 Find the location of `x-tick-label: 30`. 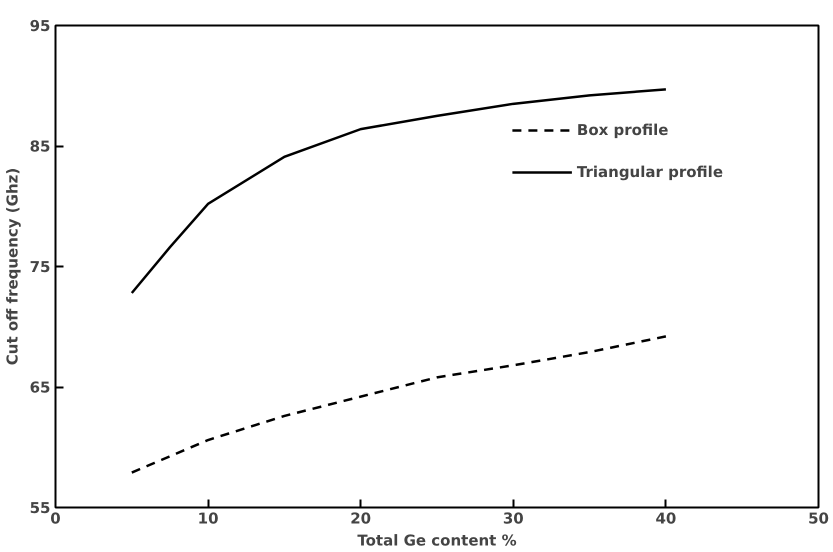

x-tick-label: 30 is located at coordinates (513, 519).